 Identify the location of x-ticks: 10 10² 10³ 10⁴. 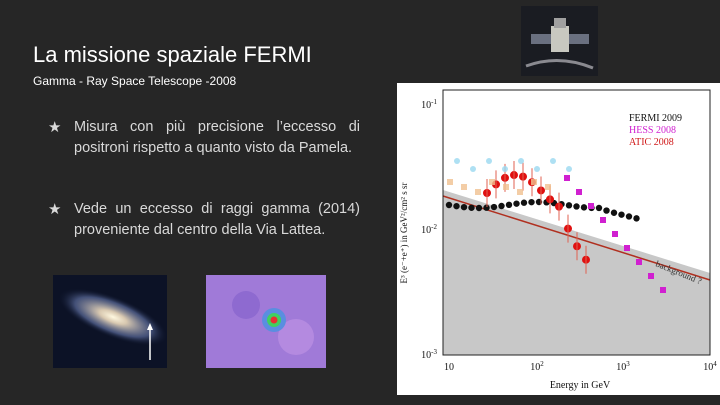
(580, 366).